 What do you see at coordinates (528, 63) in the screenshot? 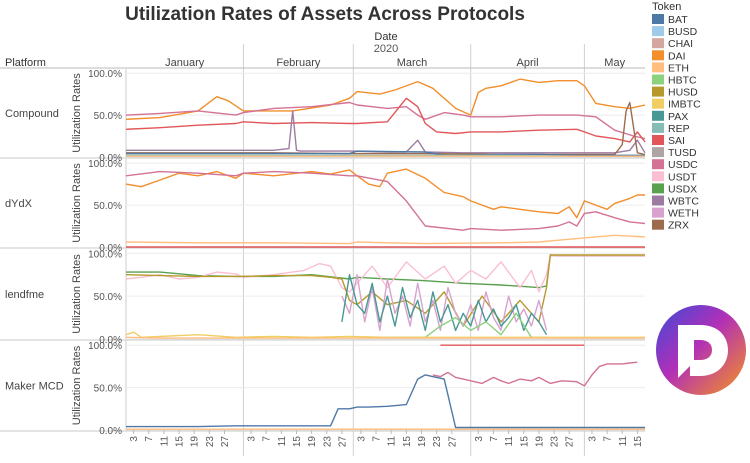
I see `month-label: April` at bounding box center [528, 63].